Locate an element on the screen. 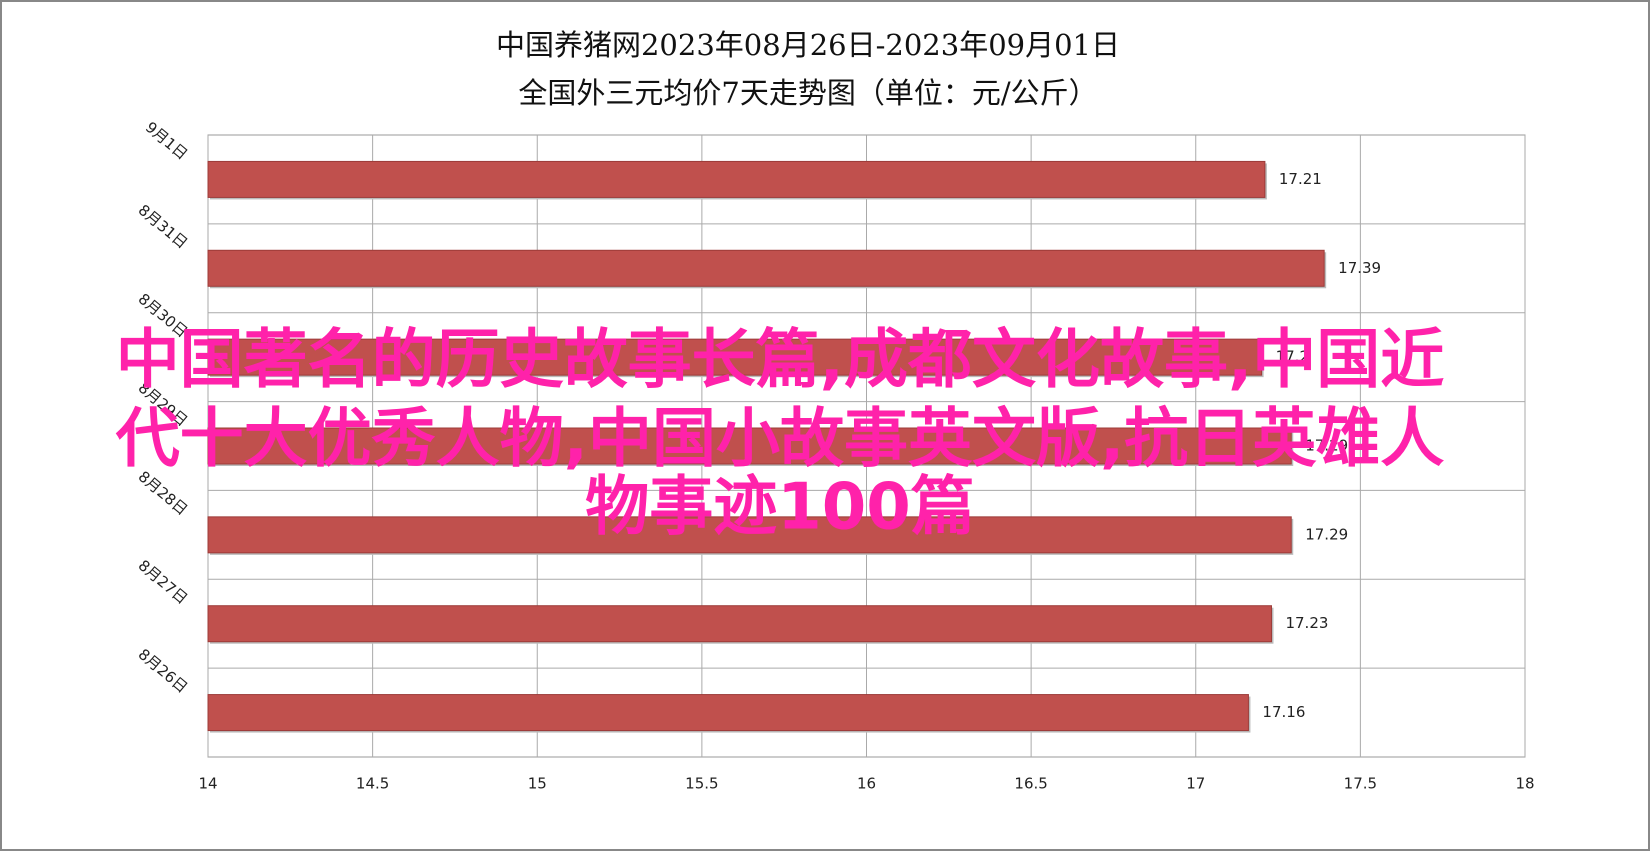 The width and height of the screenshot is (1651, 852). data-label: 17.21 is located at coordinates (1300, 179).